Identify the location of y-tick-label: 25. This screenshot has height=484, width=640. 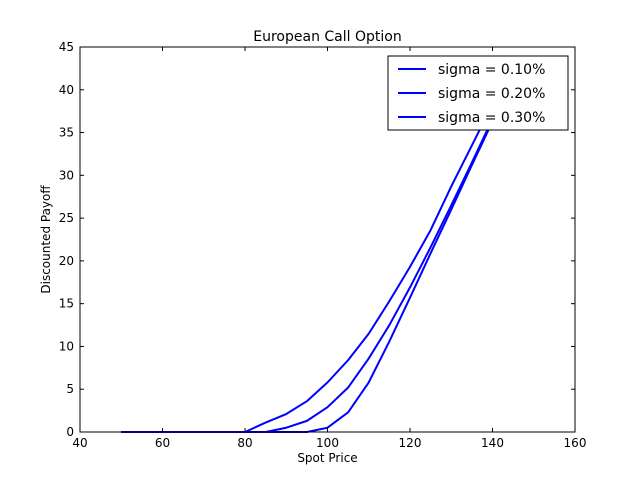
(66, 218).